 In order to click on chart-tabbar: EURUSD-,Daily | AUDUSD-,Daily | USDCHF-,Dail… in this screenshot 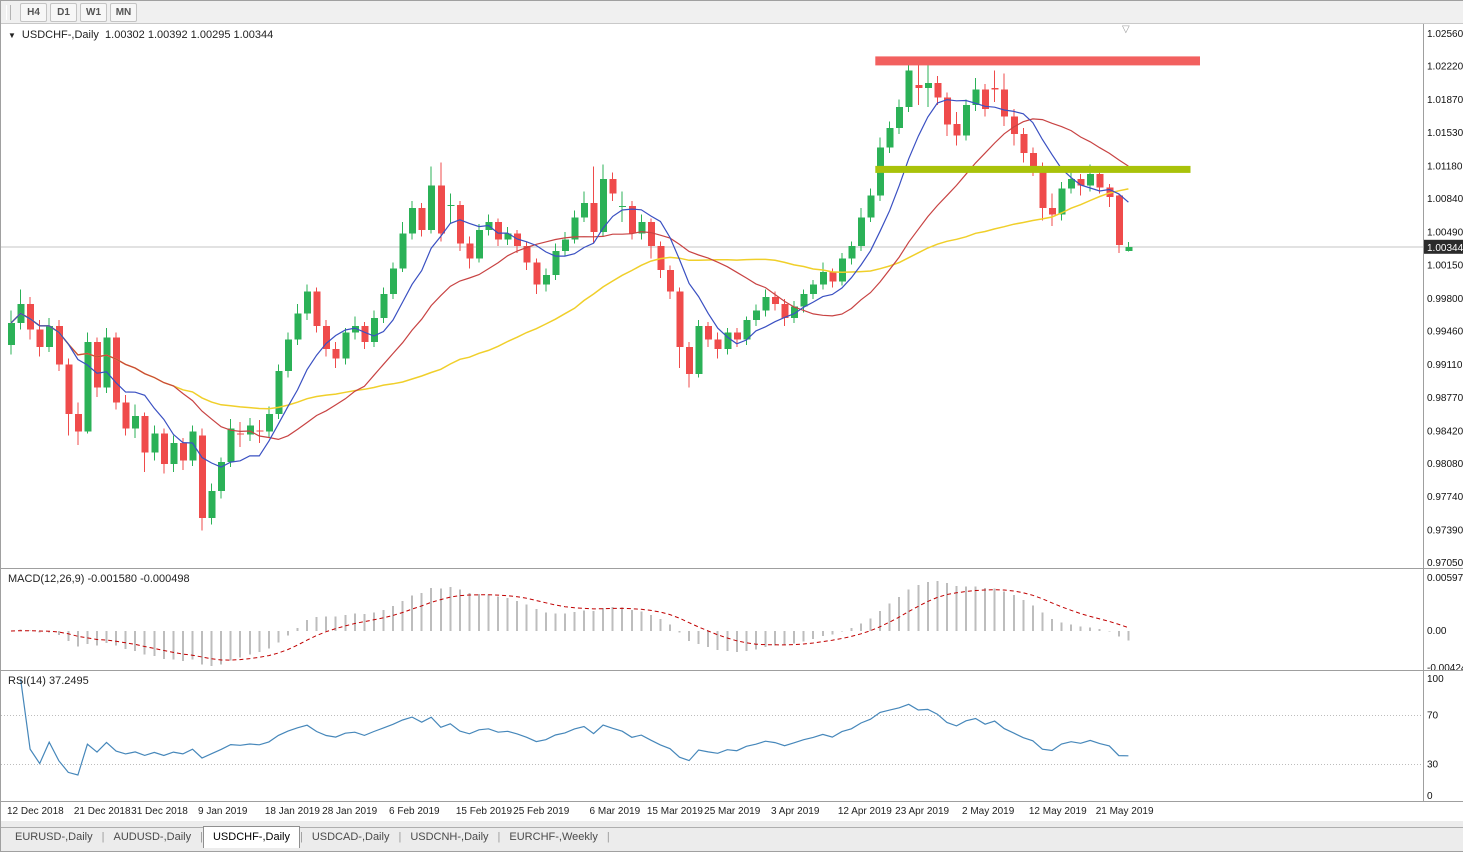, I will do `click(732, 838)`.